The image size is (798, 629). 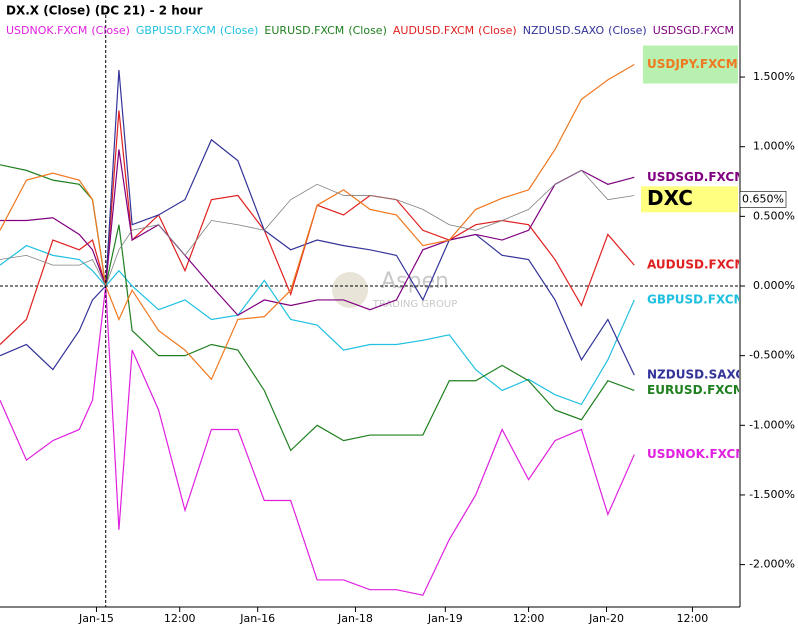 I want to click on x-tick-label: Jan-15, so click(x=96, y=618).